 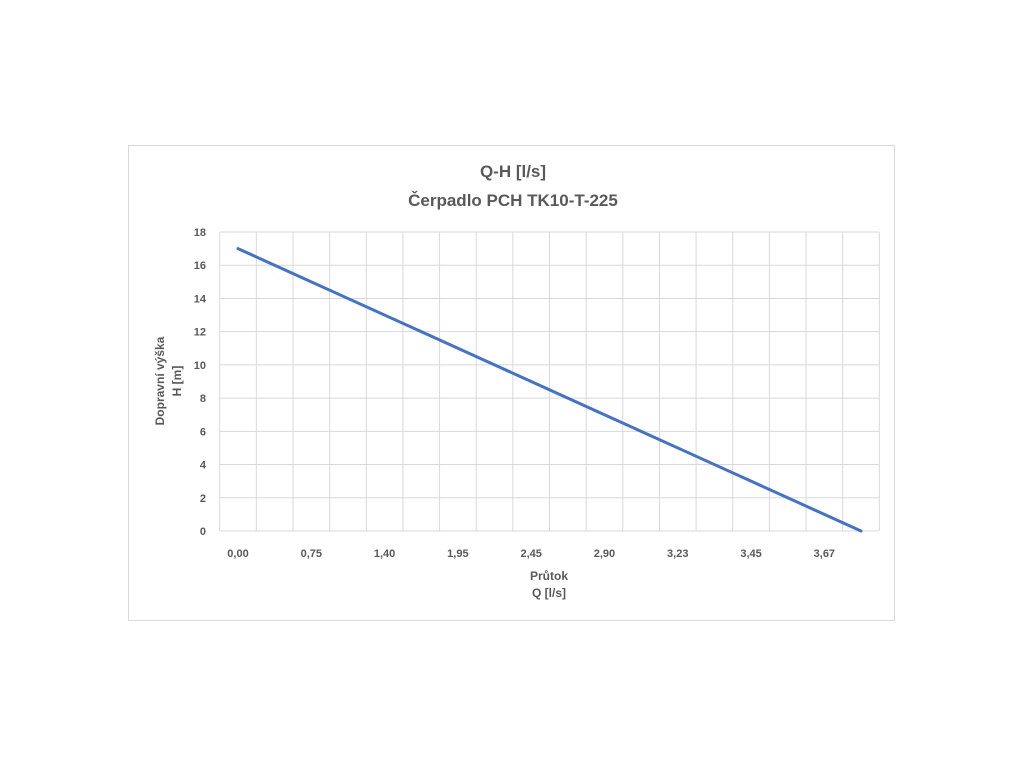 What do you see at coordinates (203, 432) in the screenshot?
I see `y-tick-label: 6` at bounding box center [203, 432].